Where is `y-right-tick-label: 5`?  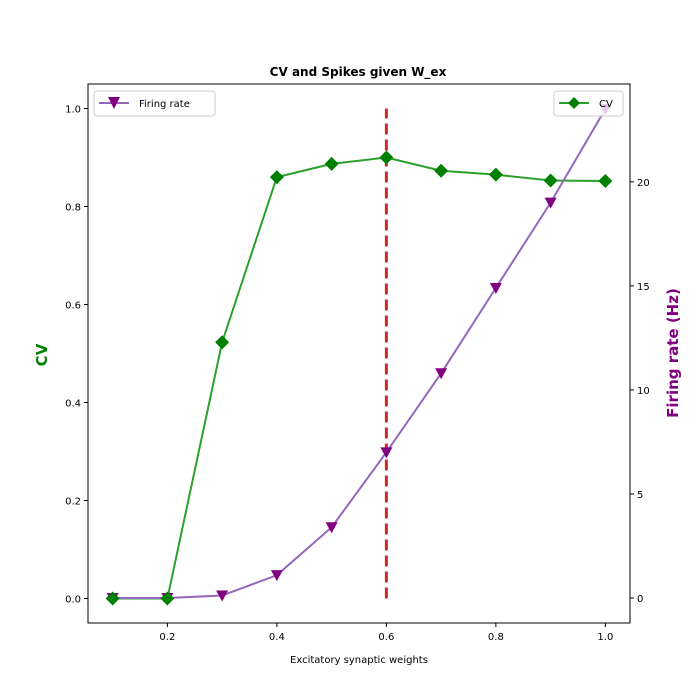
y-right-tick-label: 5 is located at coordinates (640, 495).